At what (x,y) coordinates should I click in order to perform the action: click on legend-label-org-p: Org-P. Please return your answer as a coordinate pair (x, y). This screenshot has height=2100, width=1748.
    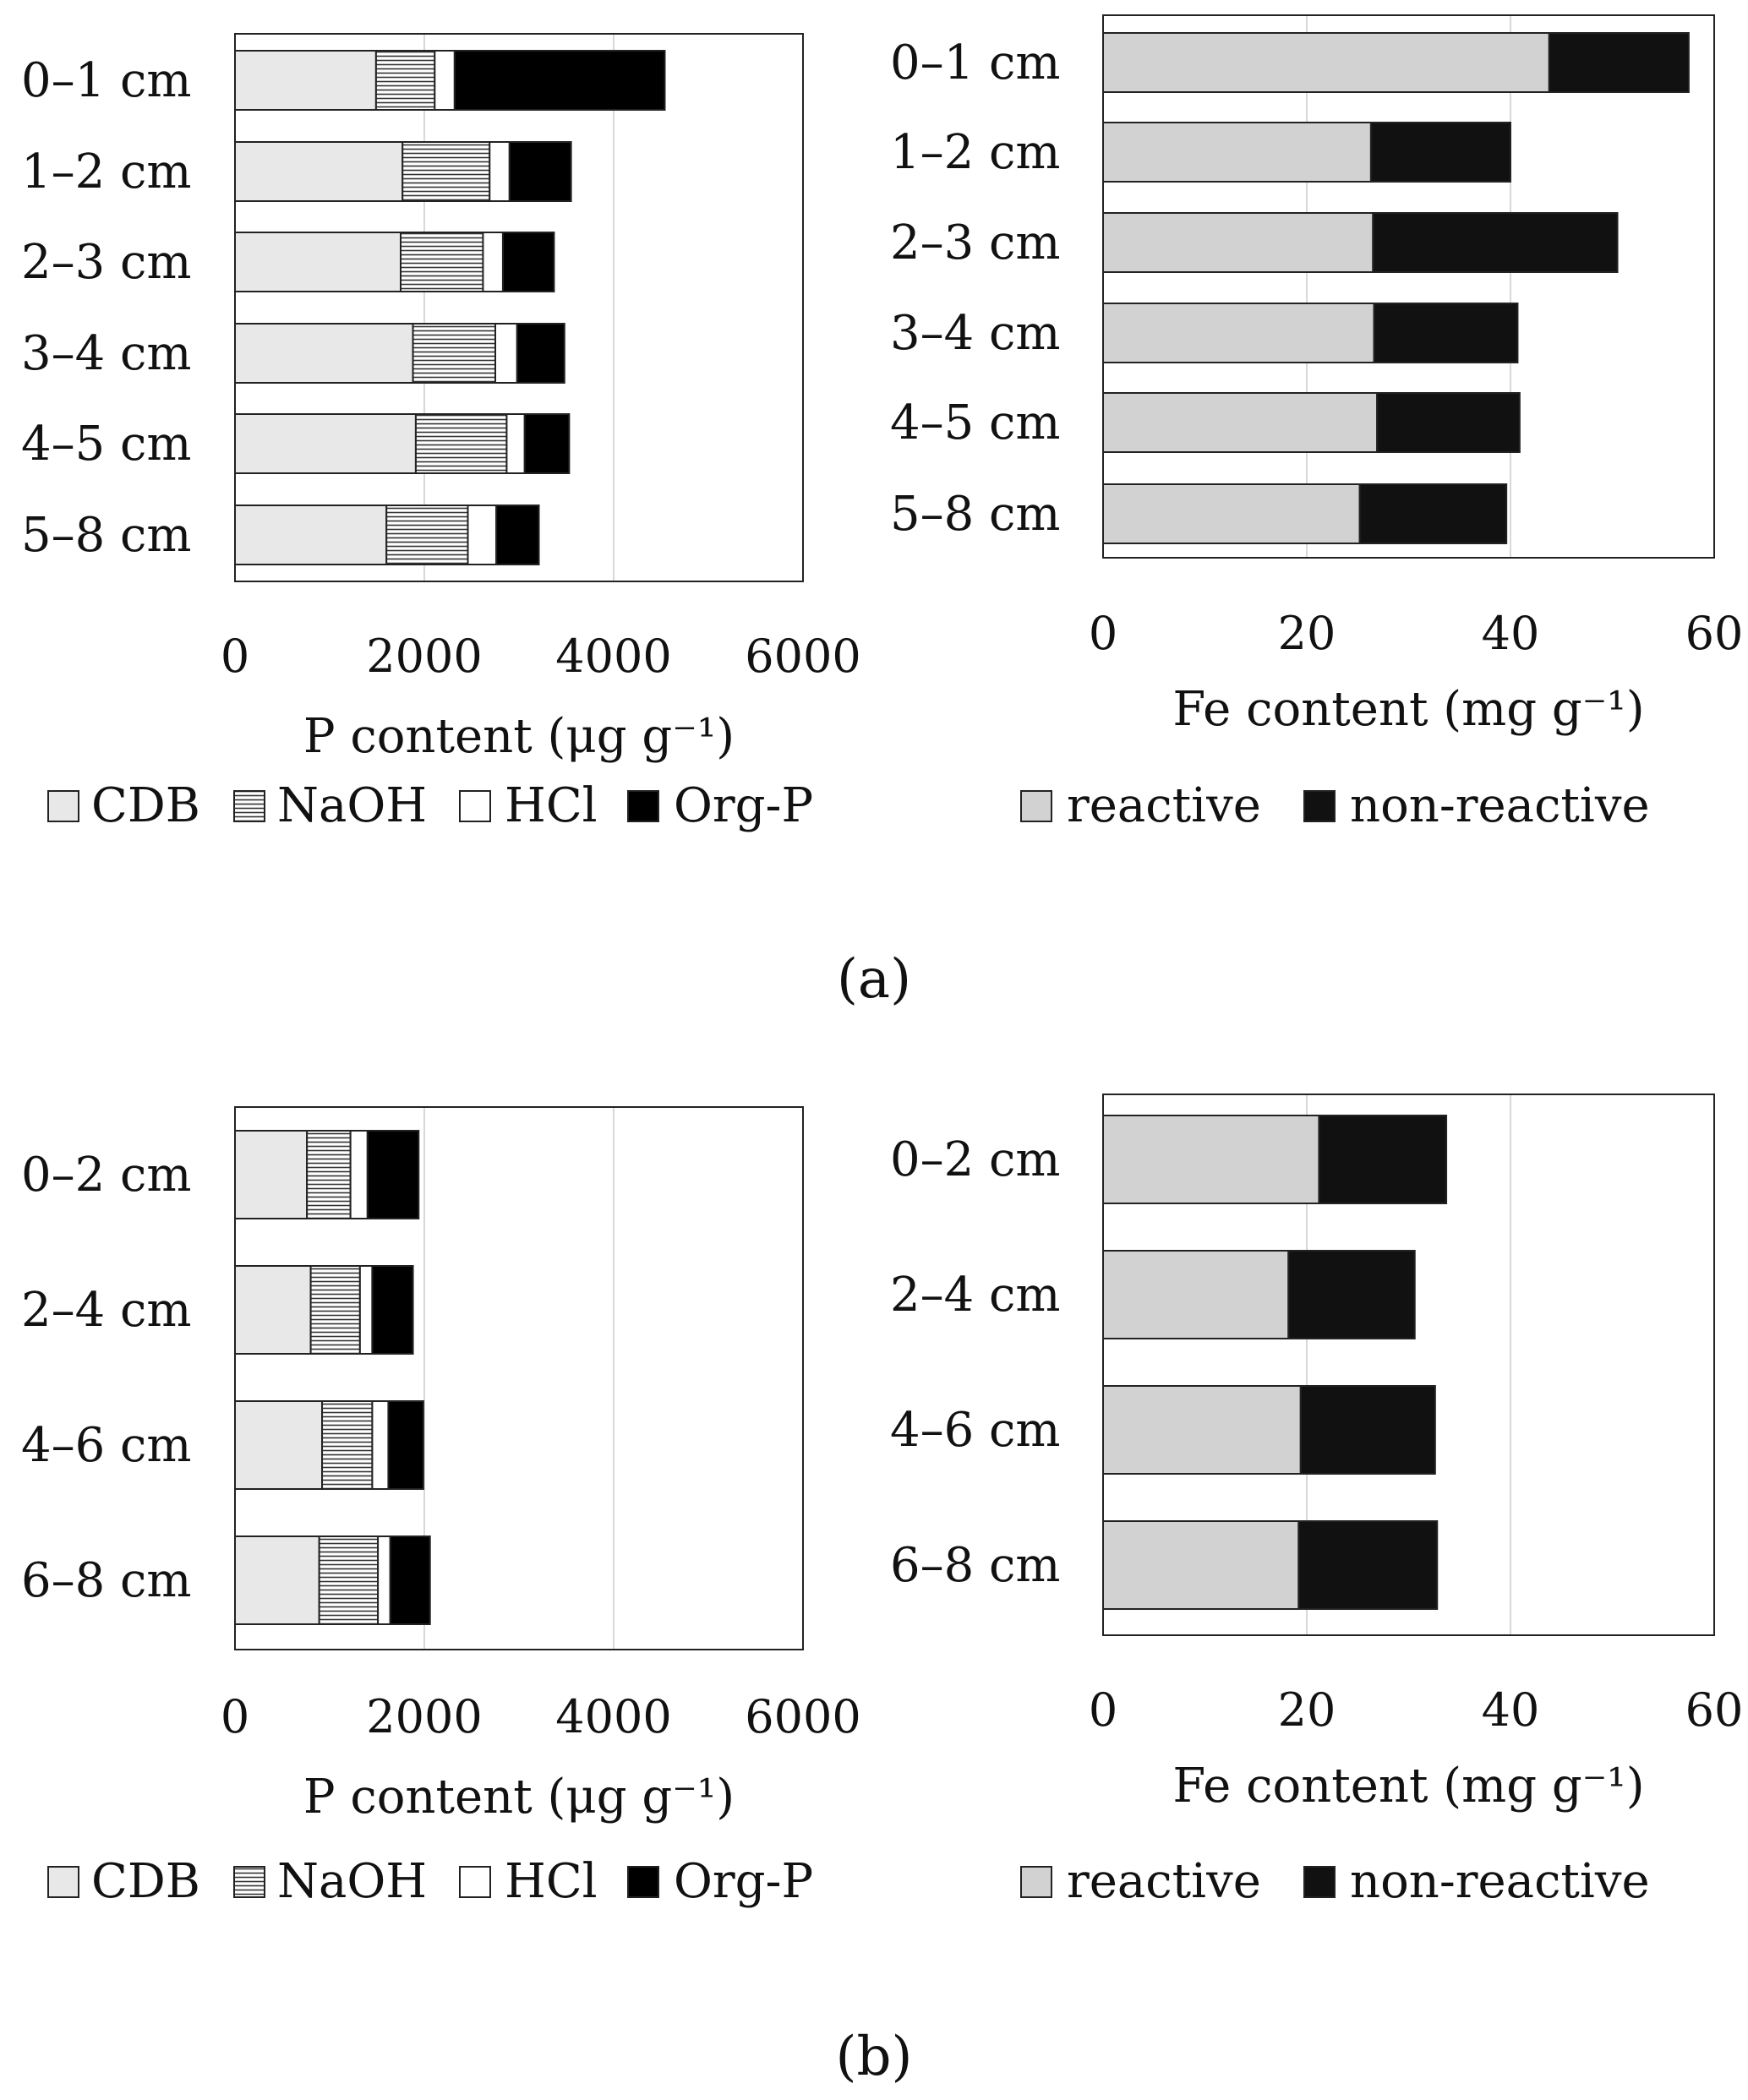
    Looking at the image, I should click on (743, 1881).